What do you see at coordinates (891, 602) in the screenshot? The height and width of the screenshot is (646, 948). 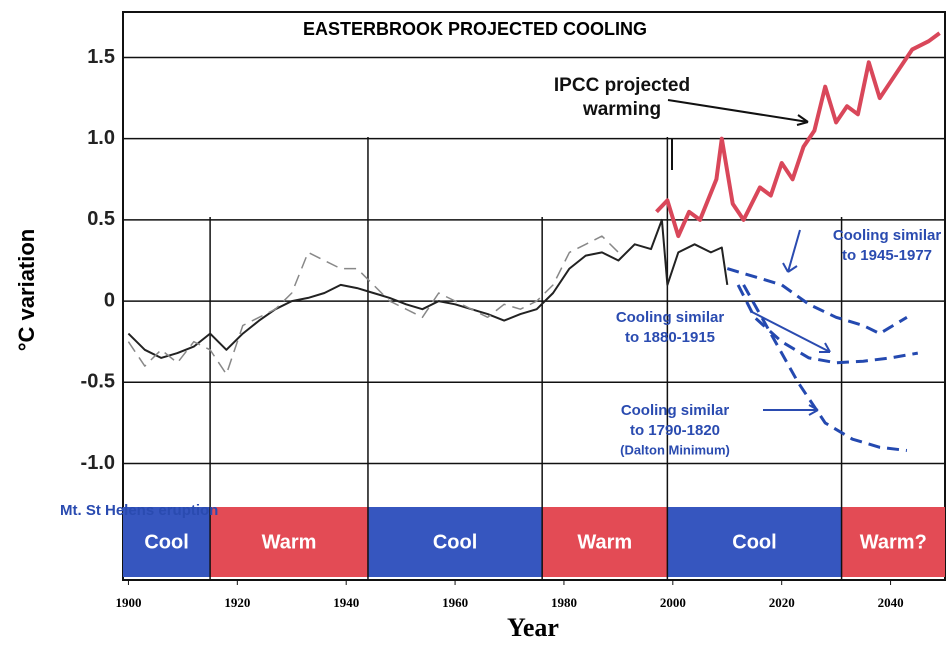 I see `x-tick-label: 2040` at bounding box center [891, 602].